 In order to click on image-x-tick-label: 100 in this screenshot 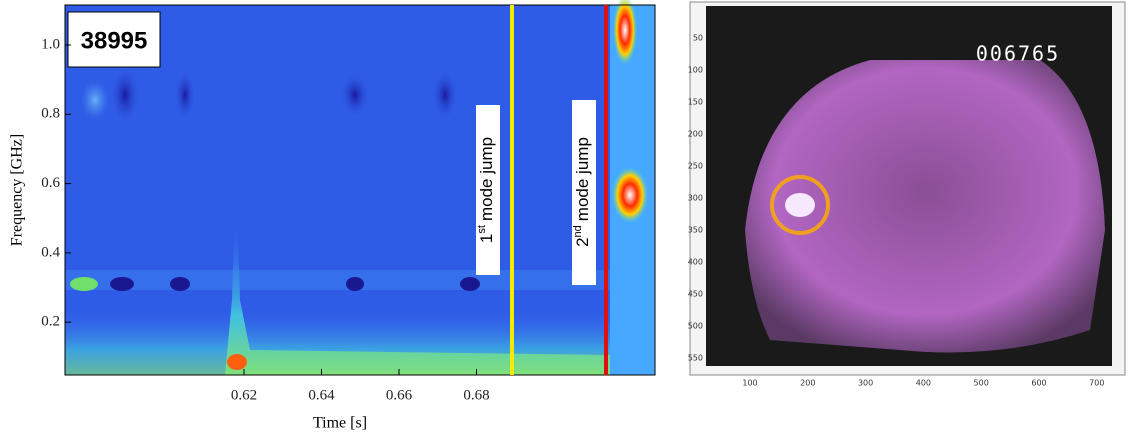, I will do `click(749, 383)`.